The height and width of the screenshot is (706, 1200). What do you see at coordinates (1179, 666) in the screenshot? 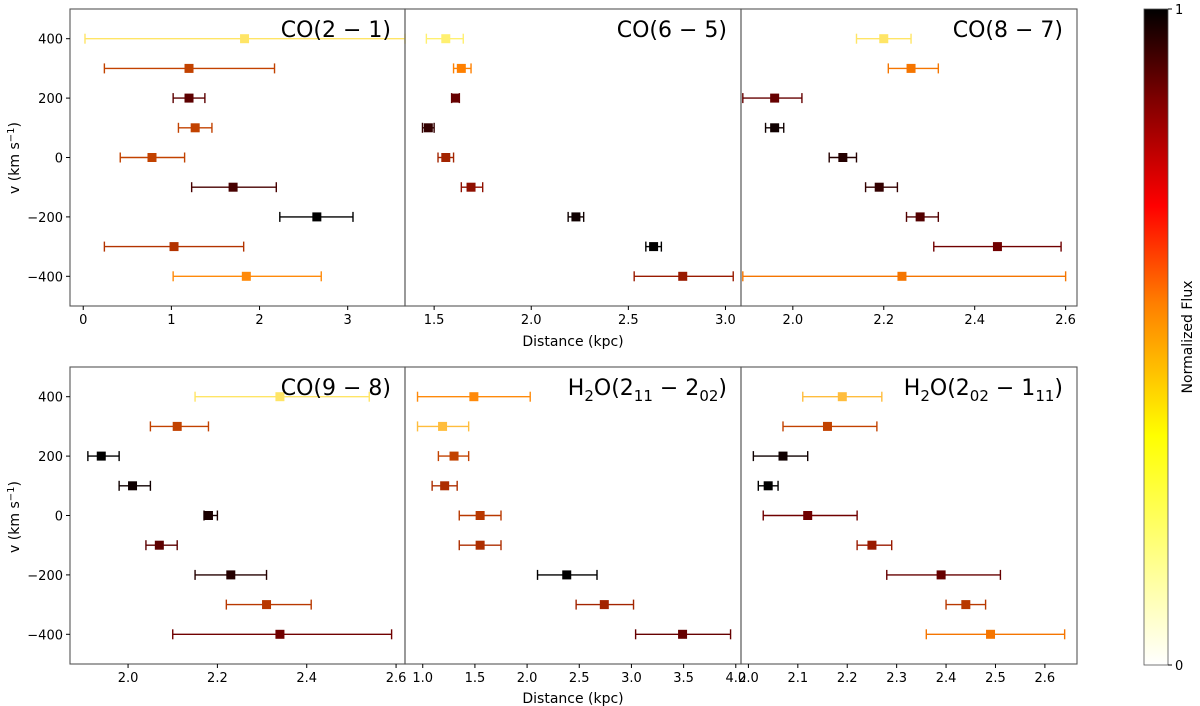
I see `colorbar-tick-label-min: 0` at bounding box center [1179, 666].